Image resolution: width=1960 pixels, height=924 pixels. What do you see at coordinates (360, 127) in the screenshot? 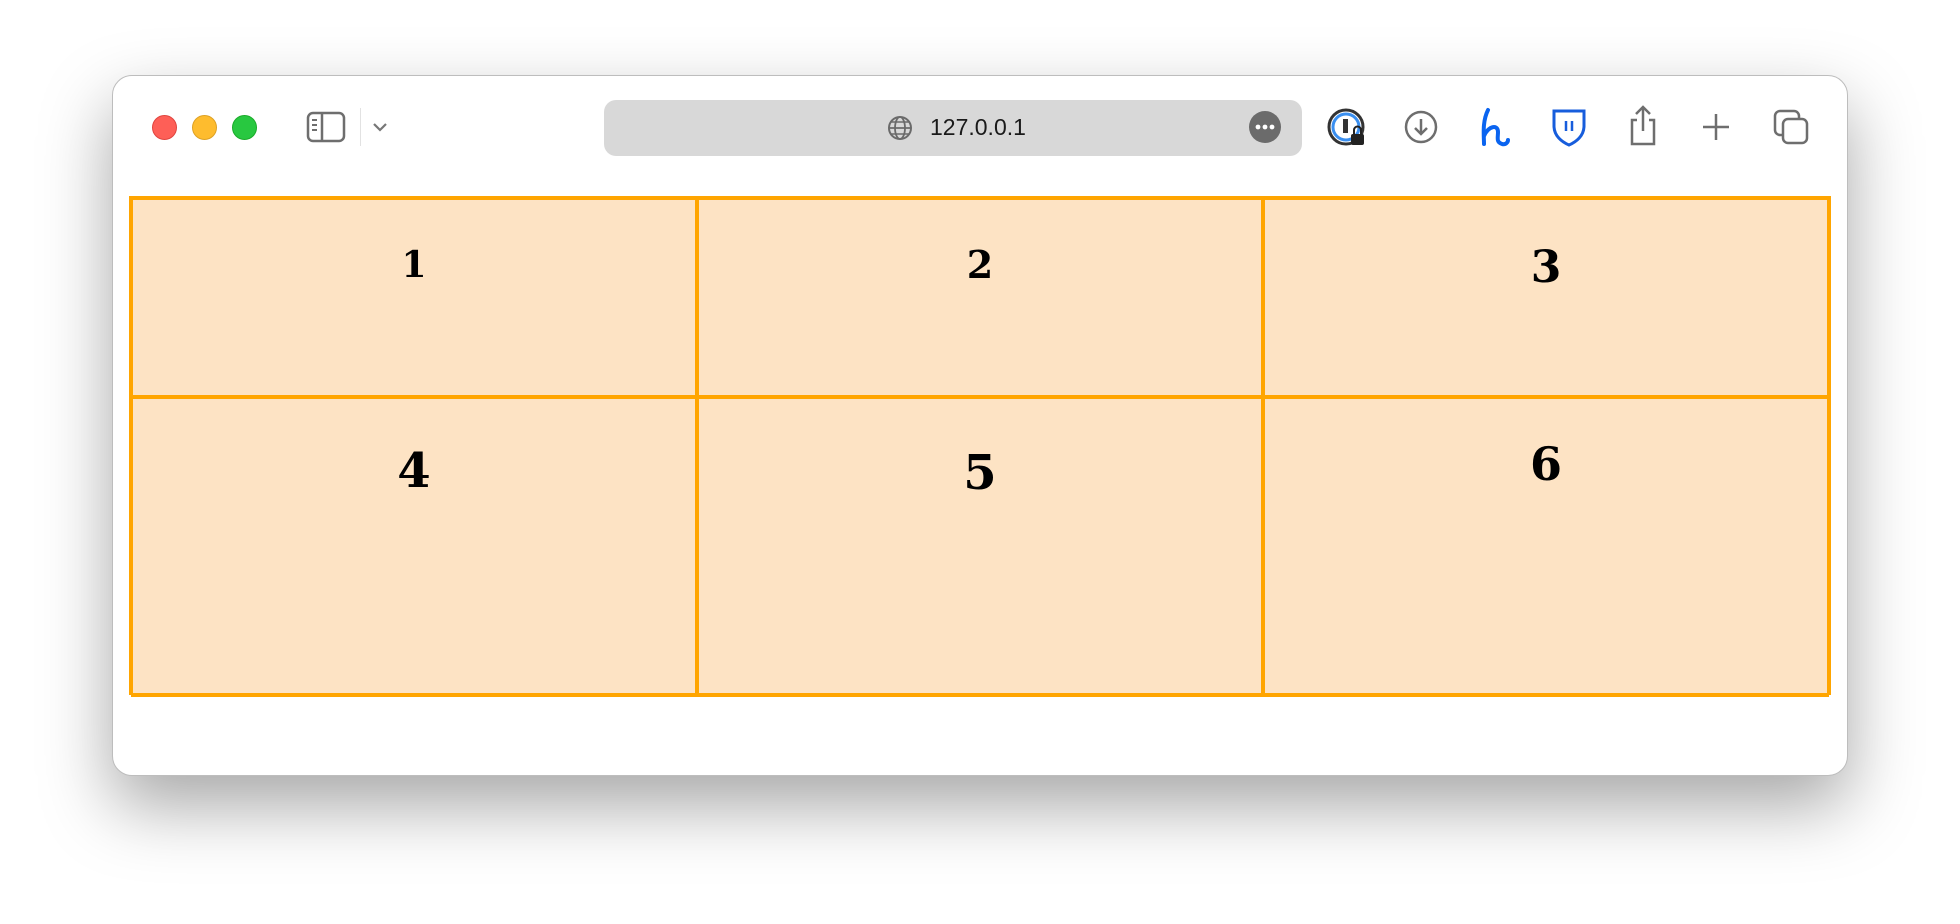
I see `divider` at bounding box center [360, 127].